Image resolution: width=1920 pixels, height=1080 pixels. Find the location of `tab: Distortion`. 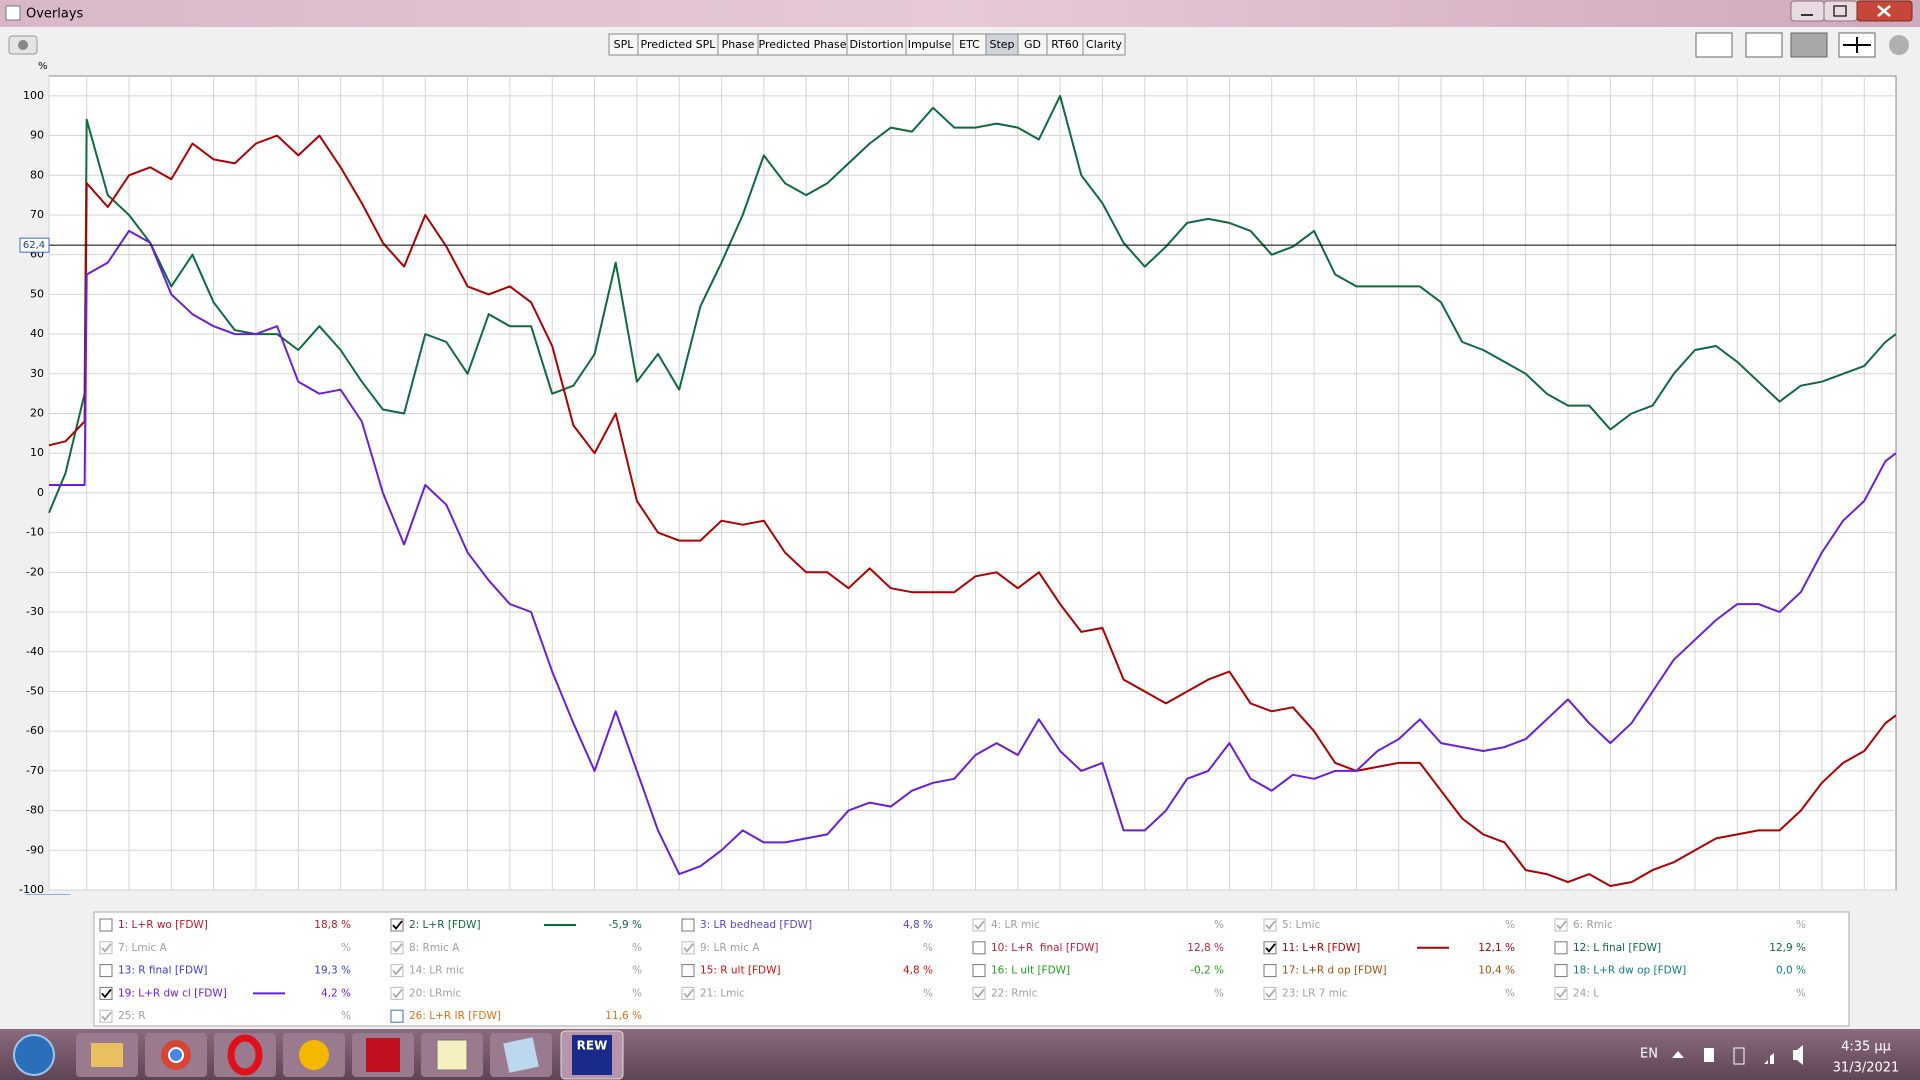

tab: Distortion is located at coordinates (876, 44).